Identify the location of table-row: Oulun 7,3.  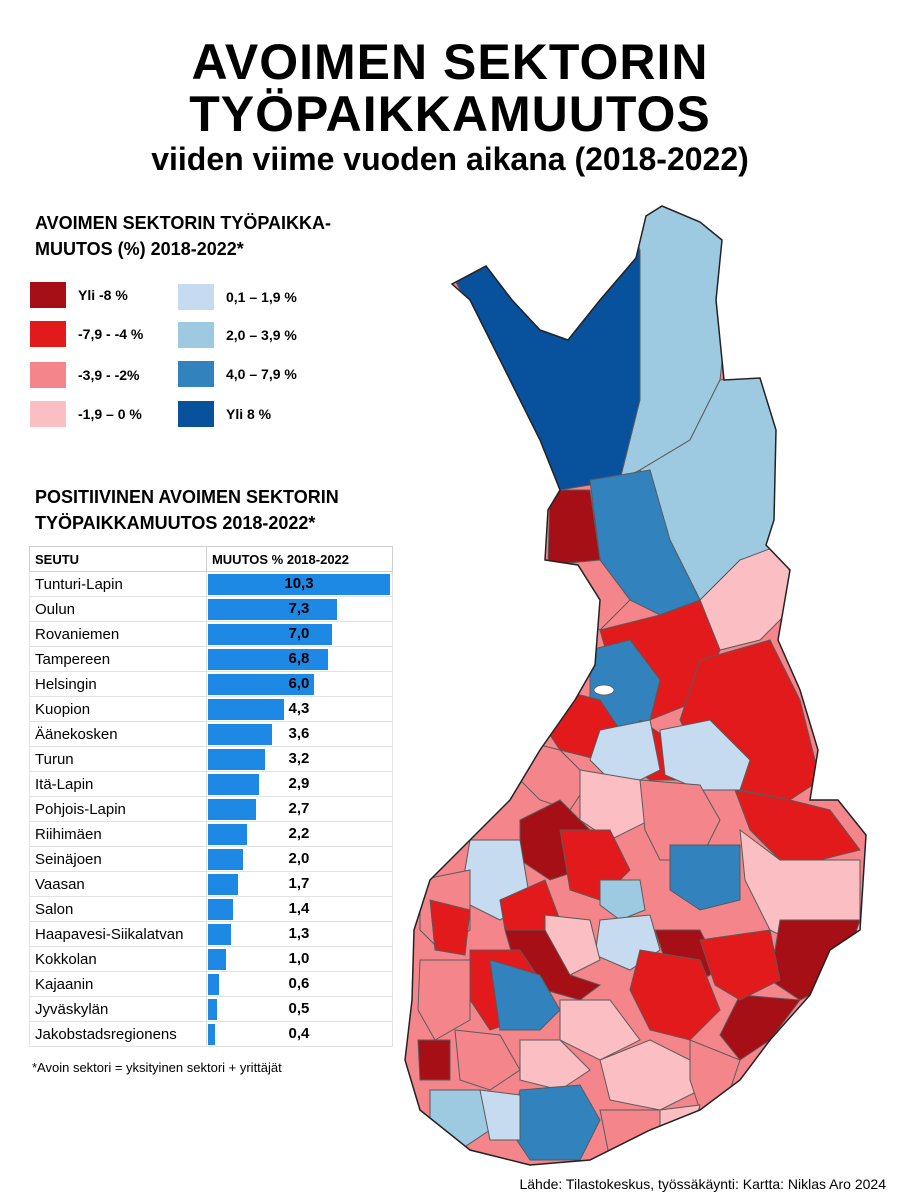
(211, 609).